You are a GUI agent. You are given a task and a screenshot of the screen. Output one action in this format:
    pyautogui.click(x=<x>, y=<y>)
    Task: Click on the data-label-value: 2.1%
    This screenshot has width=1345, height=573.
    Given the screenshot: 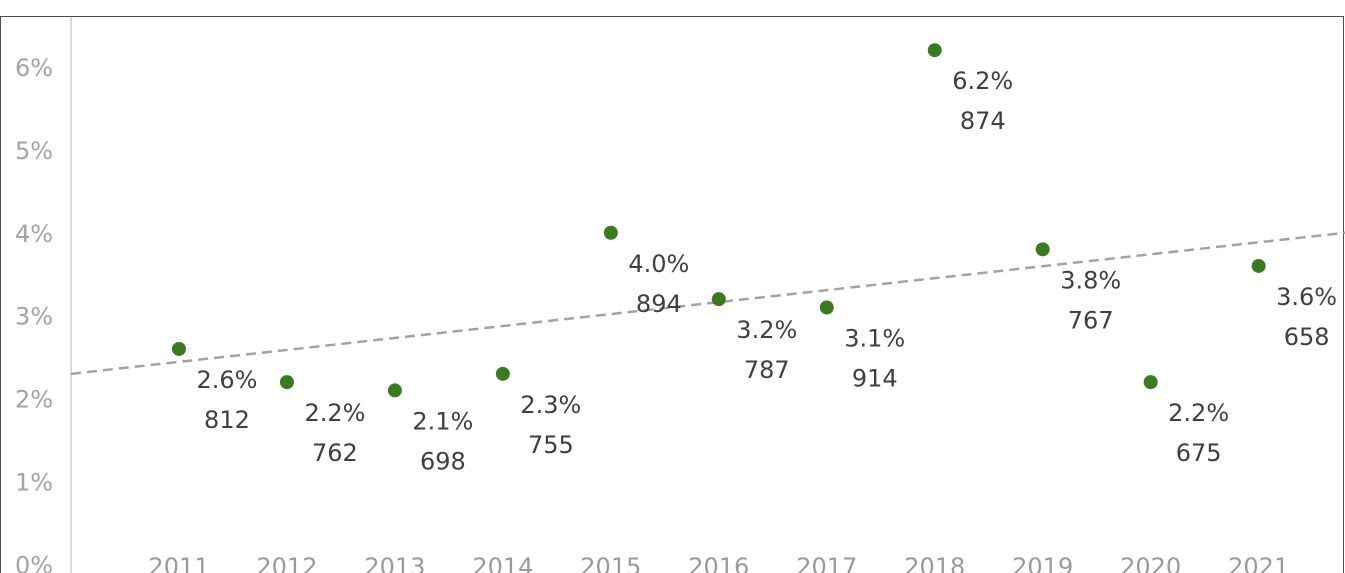 What is the action you would take?
    pyautogui.click(x=442, y=421)
    